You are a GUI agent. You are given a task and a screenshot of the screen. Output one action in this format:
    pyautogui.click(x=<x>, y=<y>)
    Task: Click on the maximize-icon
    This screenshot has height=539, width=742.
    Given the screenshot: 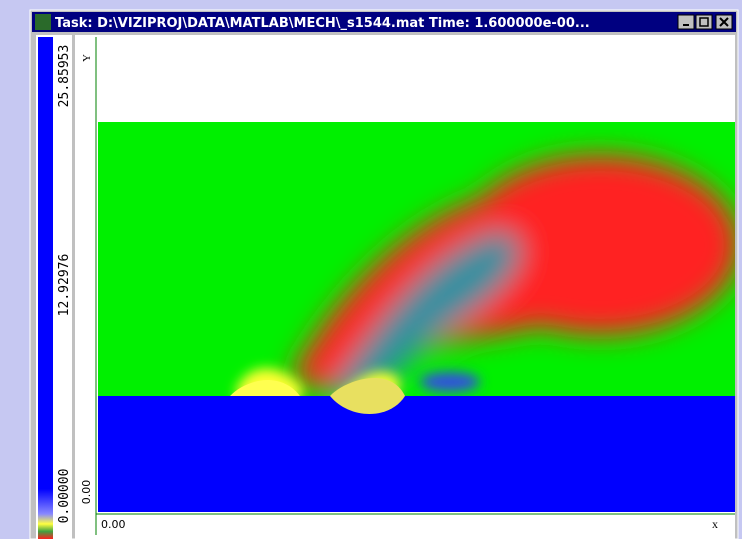 What is the action you would take?
    pyautogui.click(x=704, y=22)
    